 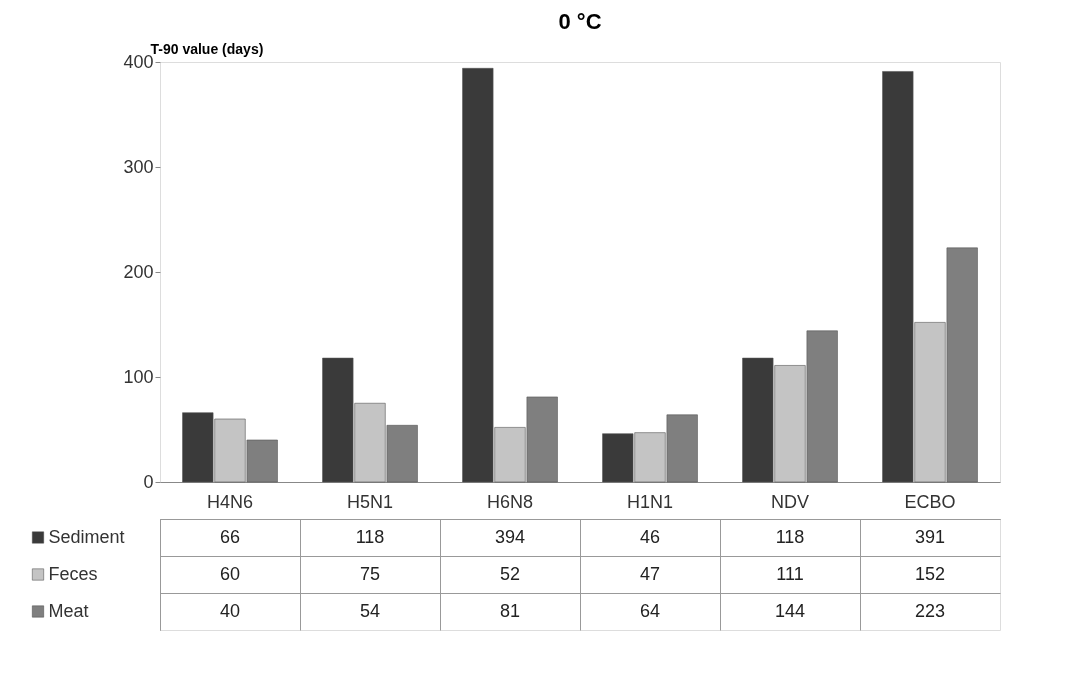 What do you see at coordinates (138, 166) in the screenshot?
I see `y-tick-label: 300` at bounding box center [138, 166].